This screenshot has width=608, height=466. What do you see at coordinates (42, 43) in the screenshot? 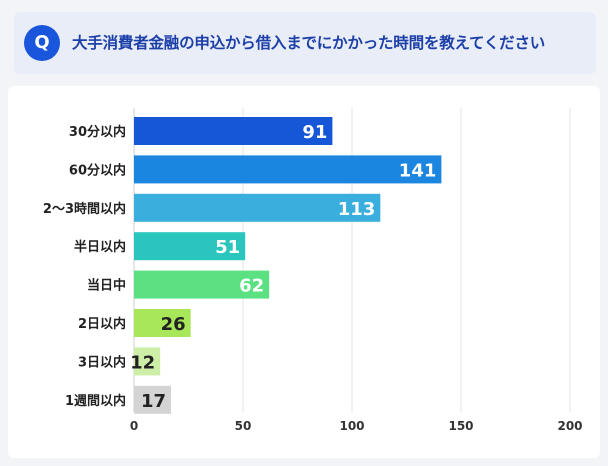
I see `question-badge: Q` at bounding box center [42, 43].